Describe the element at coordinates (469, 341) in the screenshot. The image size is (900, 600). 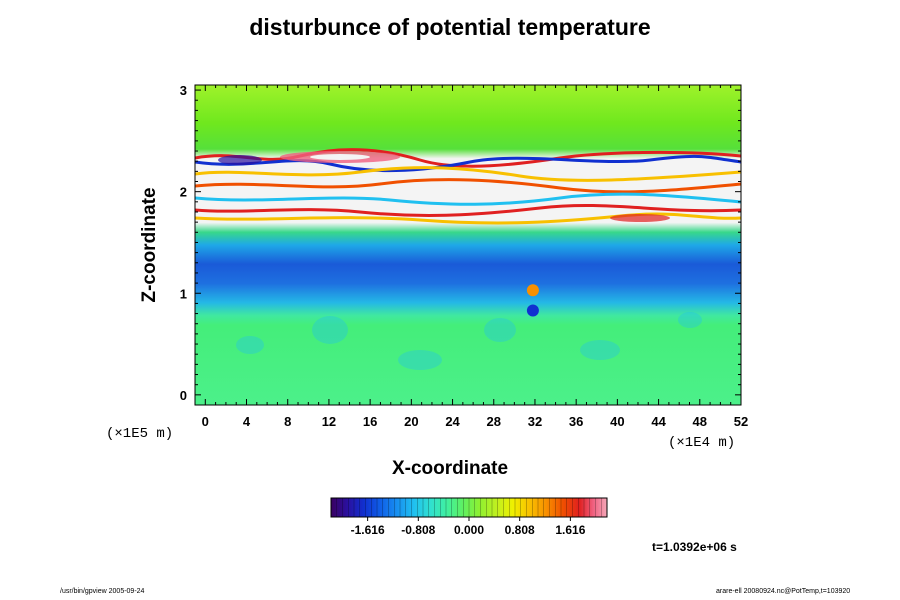
I see `plume-texture` at that location.